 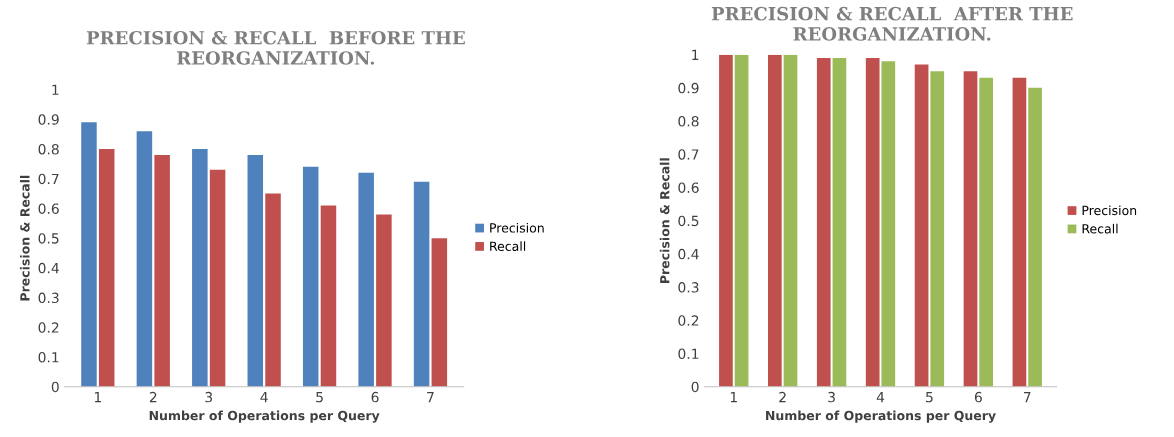 I want to click on chart-title: PRECISION & RECALL BEFORE THE REORGANIZATION., so click(x=275, y=47).